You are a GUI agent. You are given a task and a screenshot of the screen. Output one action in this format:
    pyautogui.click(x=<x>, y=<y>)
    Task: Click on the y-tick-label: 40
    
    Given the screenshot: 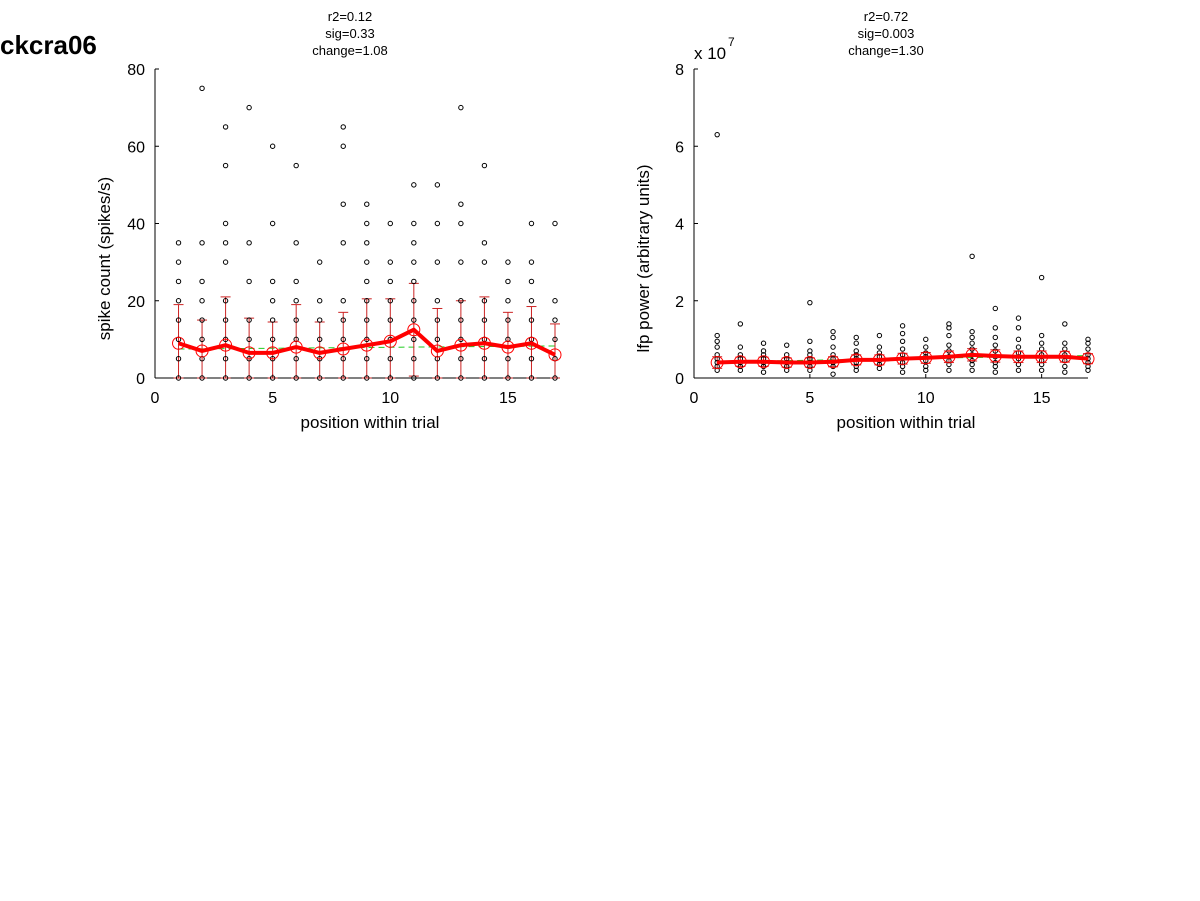 What is the action you would take?
    pyautogui.click(x=136, y=225)
    